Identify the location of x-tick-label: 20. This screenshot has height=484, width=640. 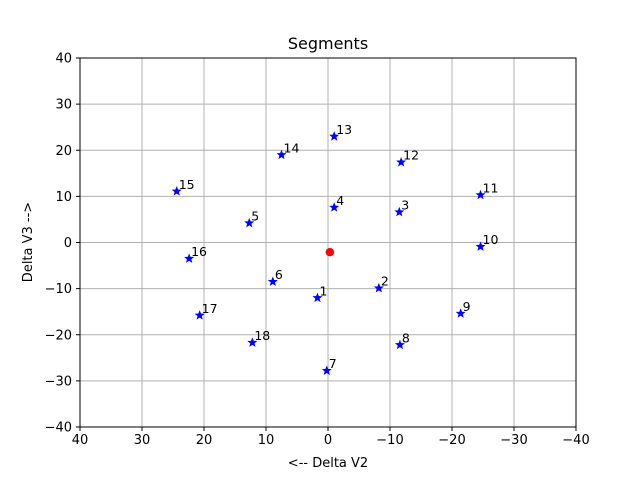
(204, 440).